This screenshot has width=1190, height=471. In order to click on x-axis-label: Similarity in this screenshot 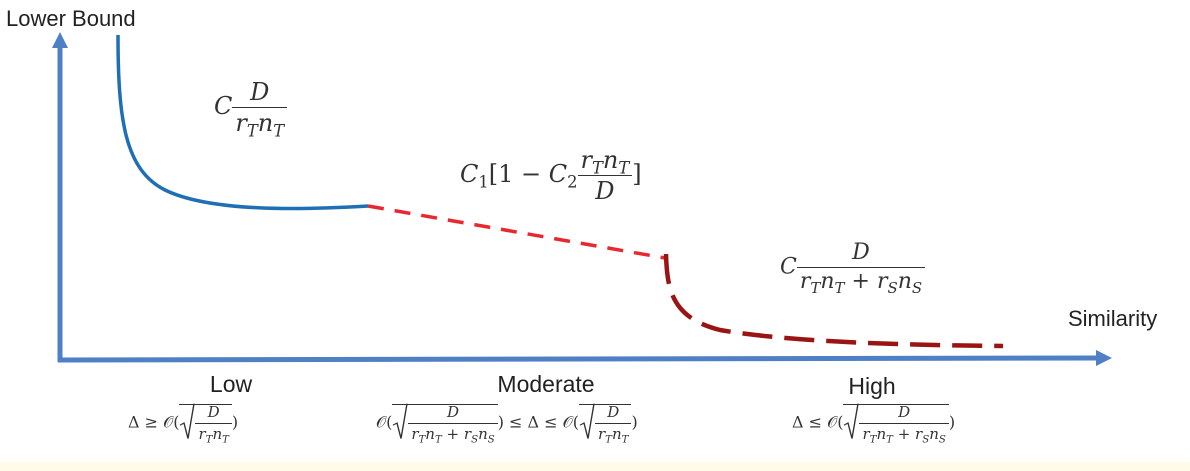, I will do `click(1113, 318)`.